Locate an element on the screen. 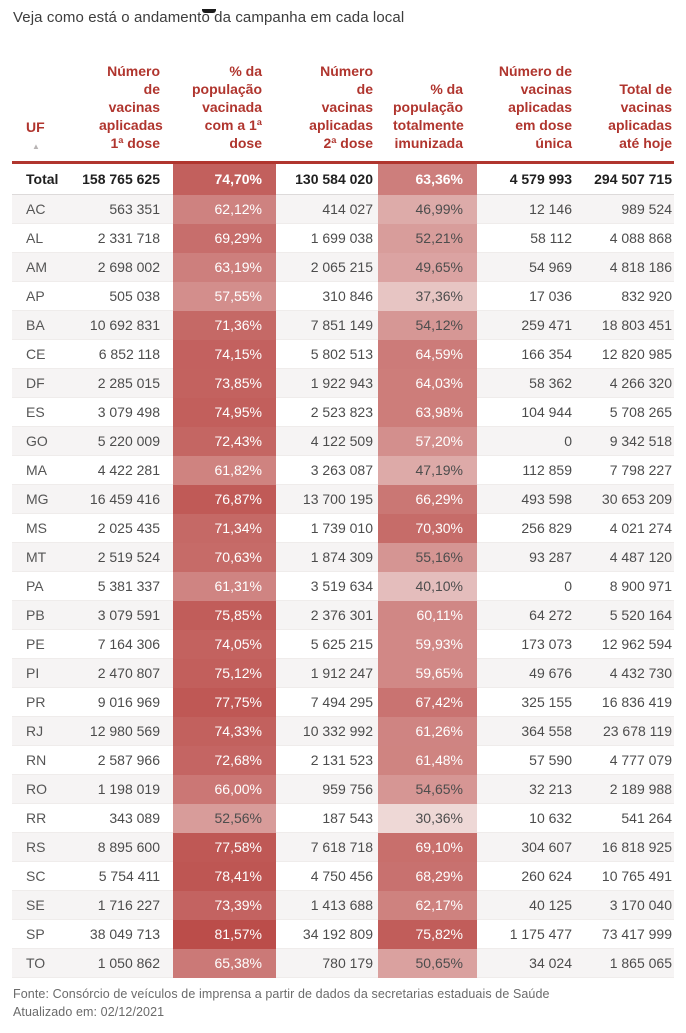  cell-value: 38 049 713 is located at coordinates (118, 934).